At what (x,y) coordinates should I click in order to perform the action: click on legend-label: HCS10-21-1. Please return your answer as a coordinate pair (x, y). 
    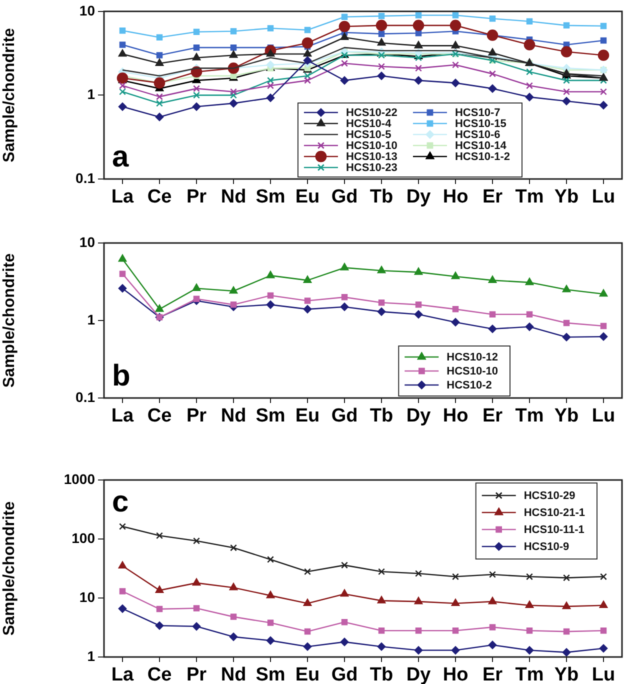
    Looking at the image, I should click on (554, 513).